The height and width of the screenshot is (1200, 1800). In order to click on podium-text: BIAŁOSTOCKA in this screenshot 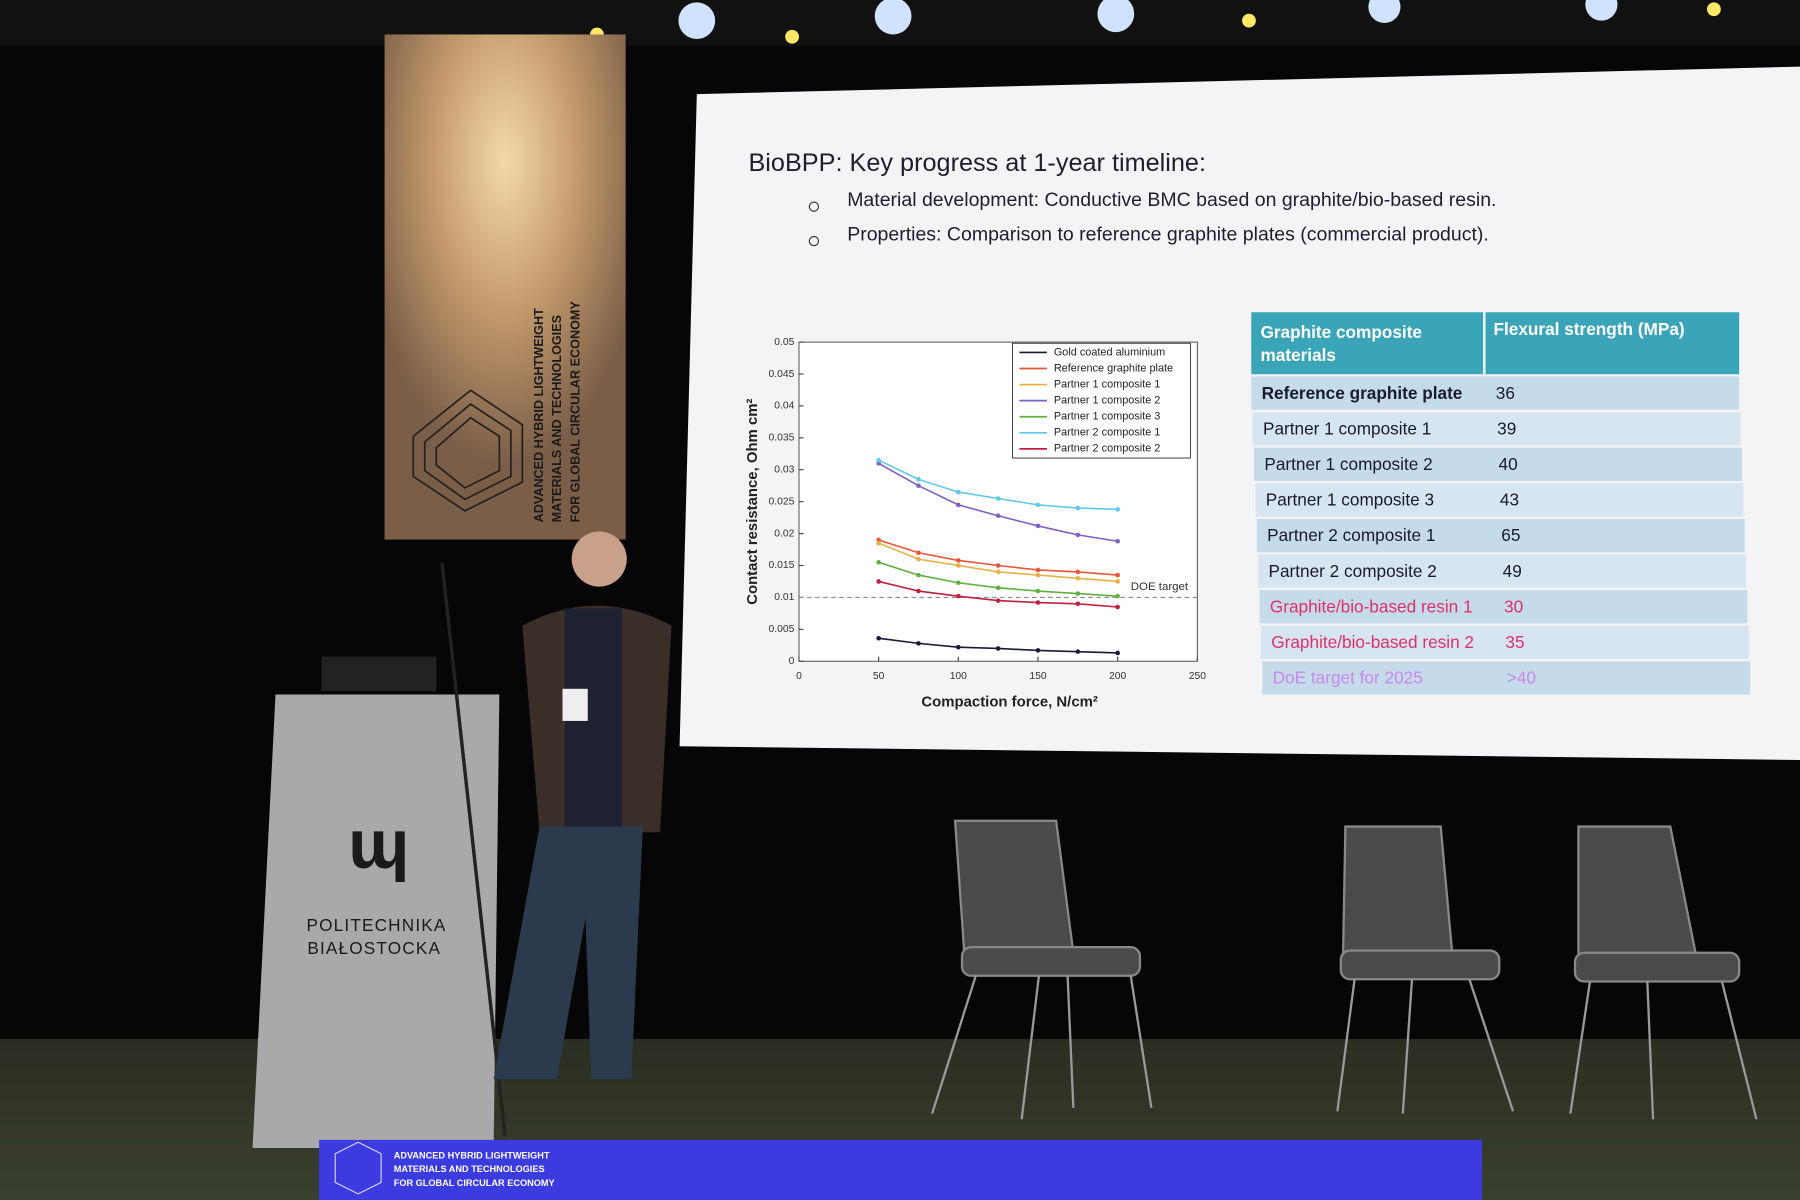, I will do `click(374, 948)`.